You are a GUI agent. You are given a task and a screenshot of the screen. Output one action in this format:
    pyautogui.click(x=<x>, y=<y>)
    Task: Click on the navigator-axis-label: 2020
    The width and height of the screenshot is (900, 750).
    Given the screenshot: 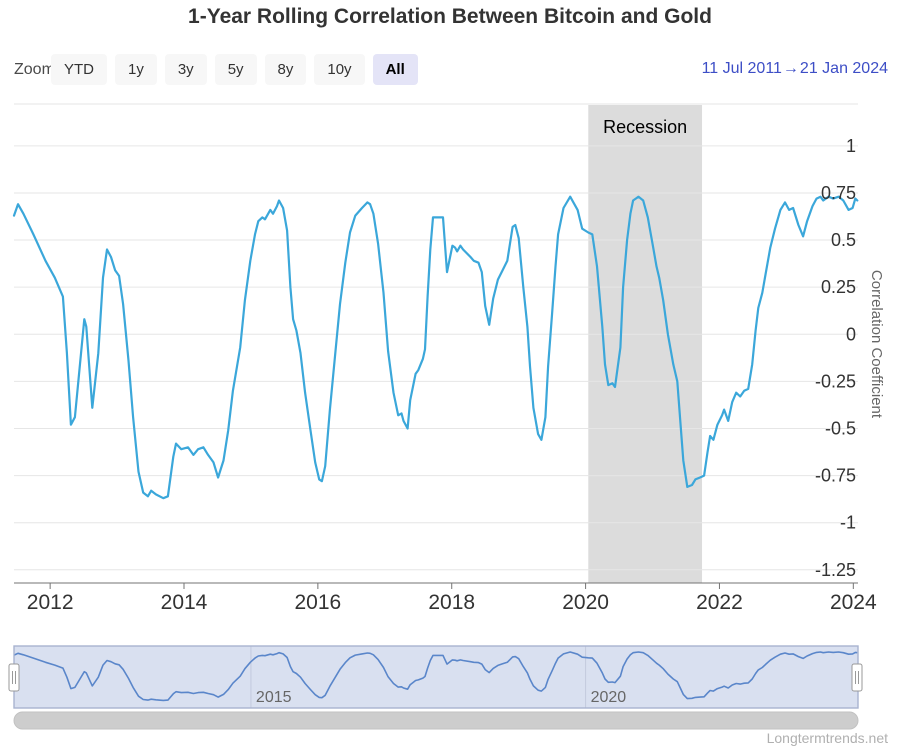 What is the action you would take?
    pyautogui.click(x=609, y=697)
    